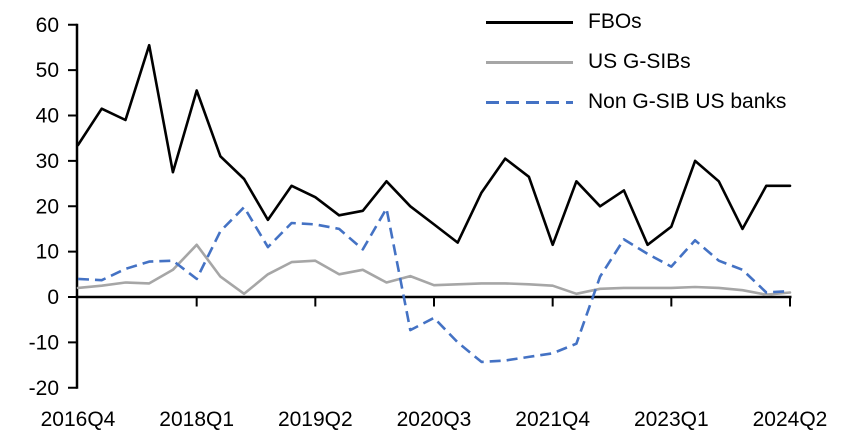  What do you see at coordinates (44, 388) in the screenshot?
I see `y-tick-label: -20` at bounding box center [44, 388].